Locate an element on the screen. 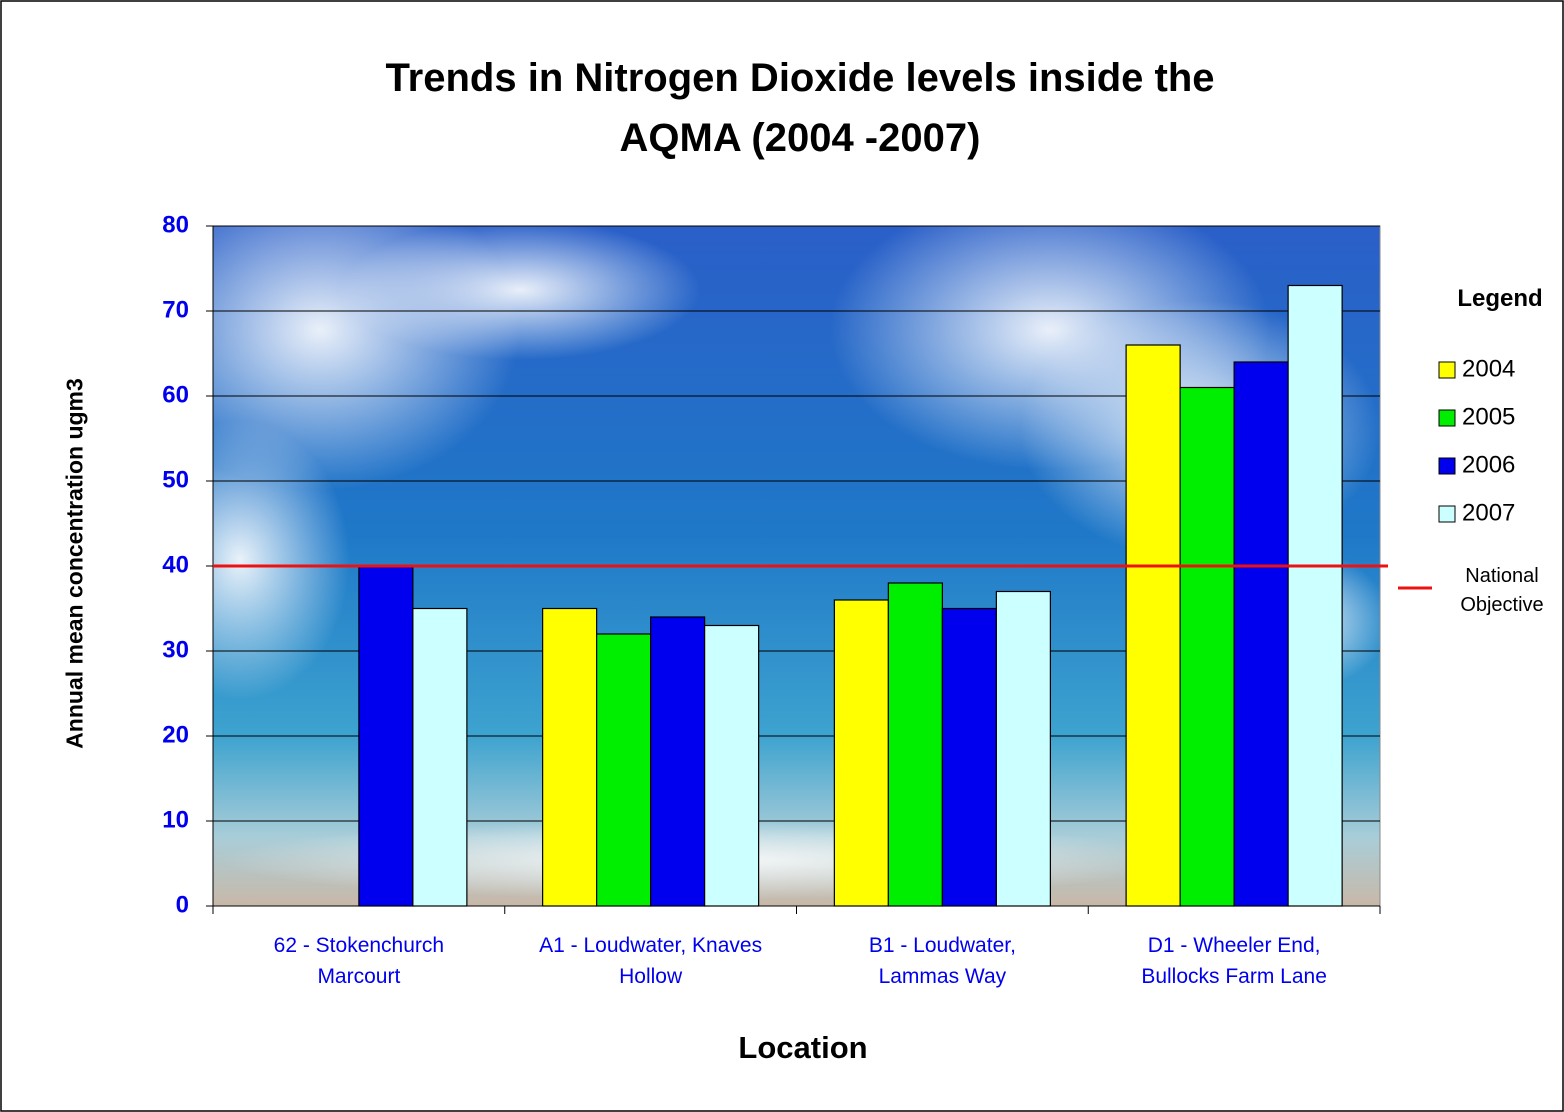 This screenshot has height=1112, width=1564. legend-label: 2006 is located at coordinates (1488, 464).